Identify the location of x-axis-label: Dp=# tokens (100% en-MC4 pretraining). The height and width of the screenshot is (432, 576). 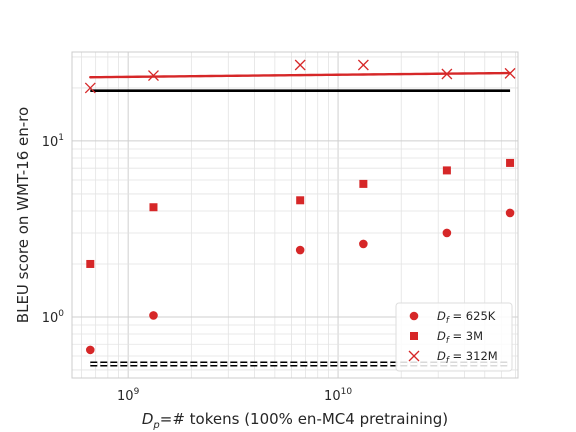
(295, 420).